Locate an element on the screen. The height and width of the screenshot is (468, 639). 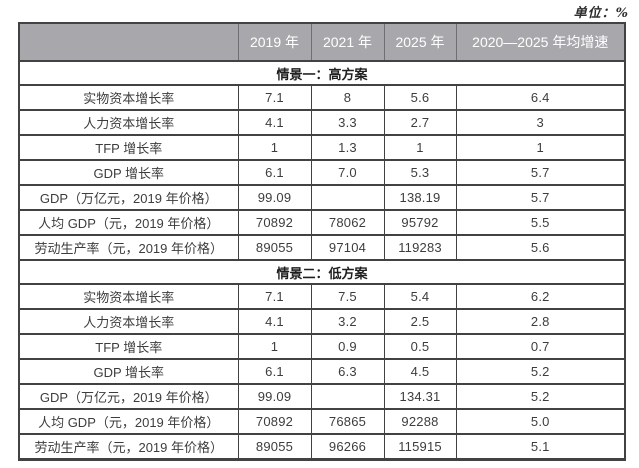
table-row: TFP 增长率 1 0.9 0.5 0.7 is located at coordinates (322, 346).